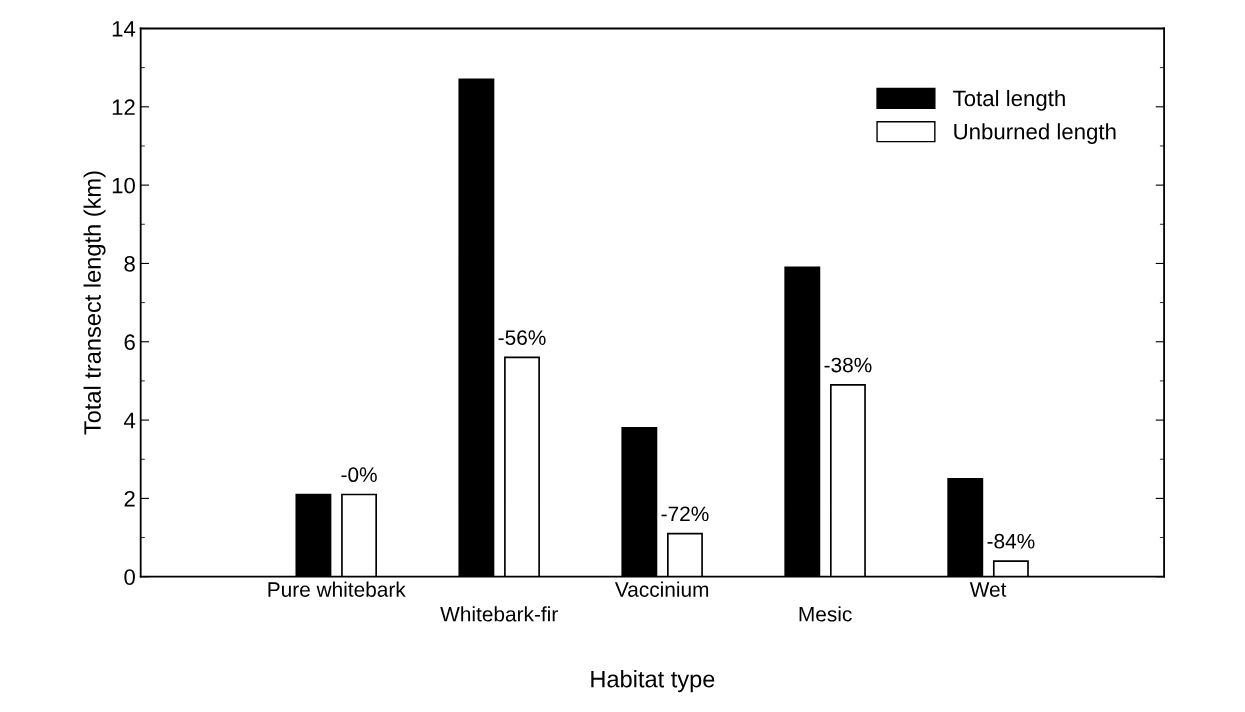  Describe the element at coordinates (337, 589) in the screenshot. I see `x-tick-label: Pure whitebark` at that location.